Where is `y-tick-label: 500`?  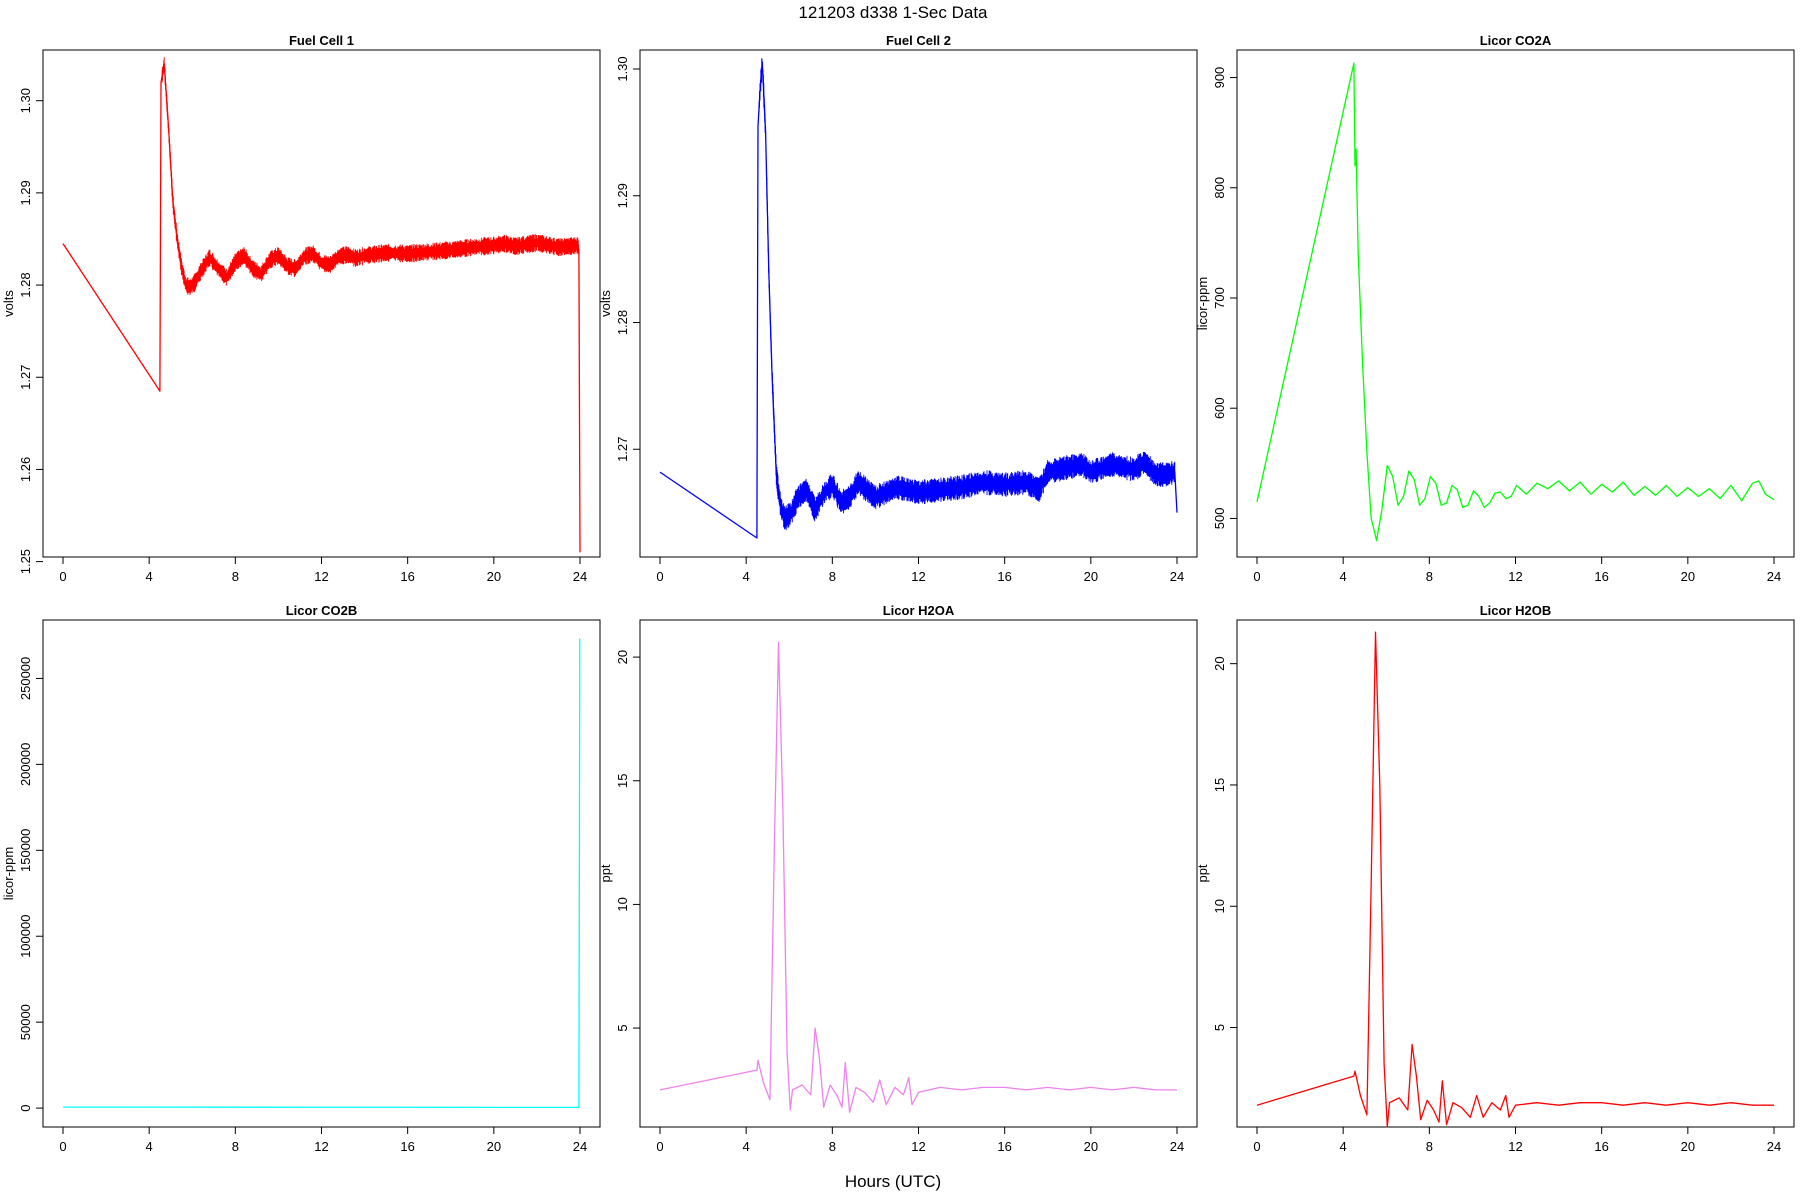
y-tick-label: 500 is located at coordinates (1219, 519).